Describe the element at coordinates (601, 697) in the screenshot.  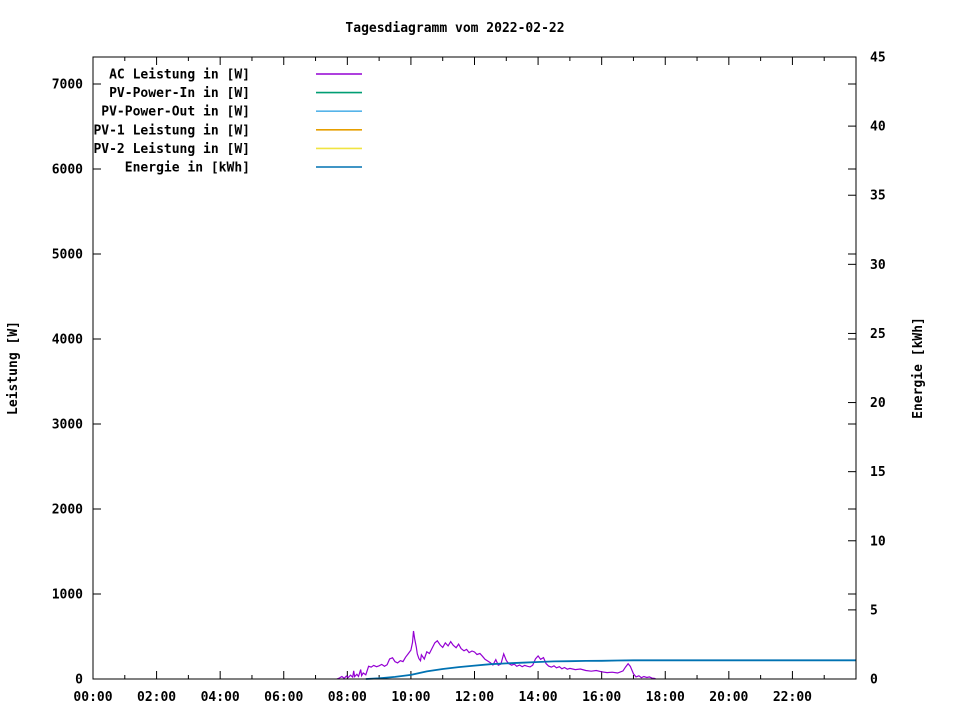
I see `x-tick-label: 16:00` at that location.